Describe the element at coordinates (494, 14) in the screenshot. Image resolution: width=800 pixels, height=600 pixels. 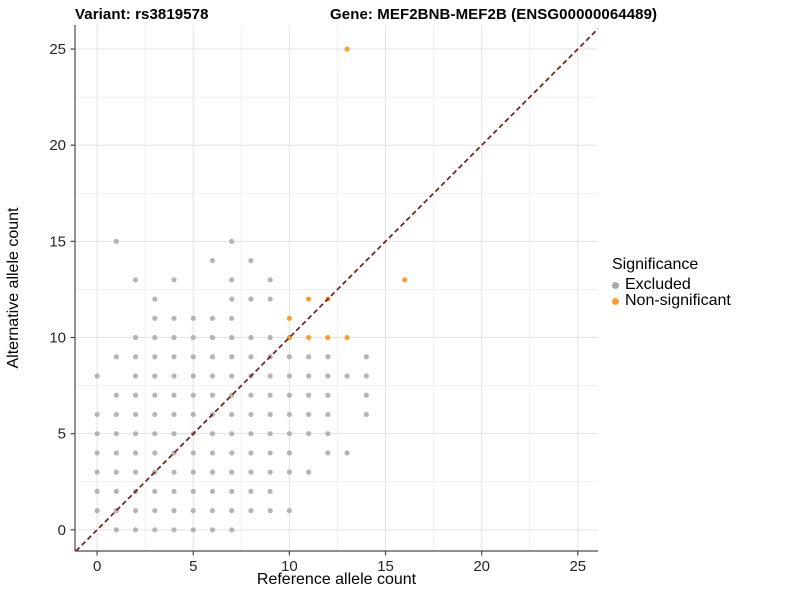
I see `gene-title: Gene: MEF2BNB-MEF2B (ENSG00000064489)` at that location.